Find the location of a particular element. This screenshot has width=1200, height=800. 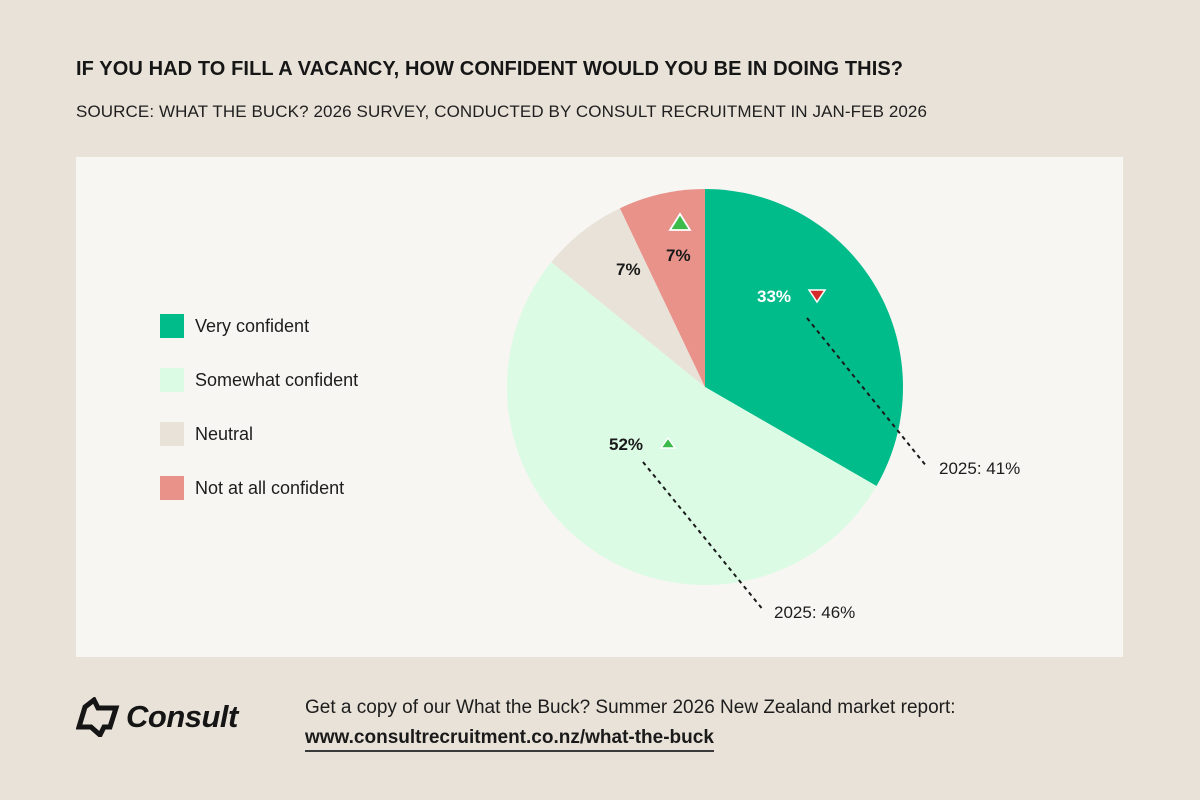

legend-label: Somewhat confident is located at coordinates (277, 379).